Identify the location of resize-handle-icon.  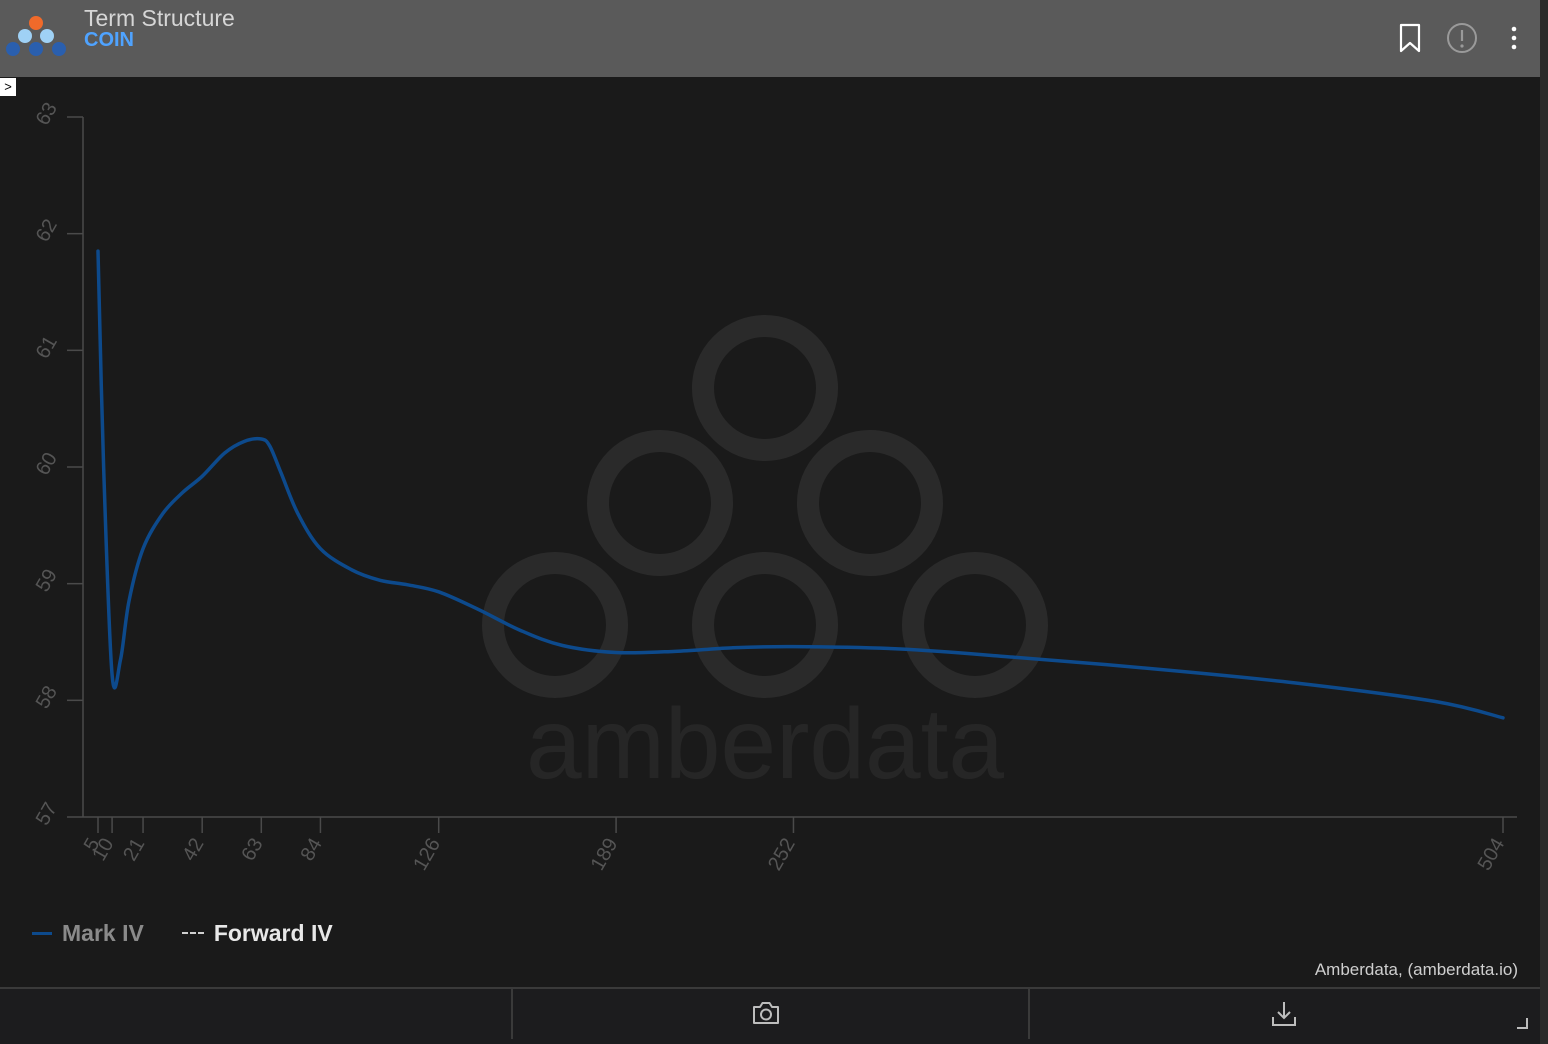
(1522, 1023).